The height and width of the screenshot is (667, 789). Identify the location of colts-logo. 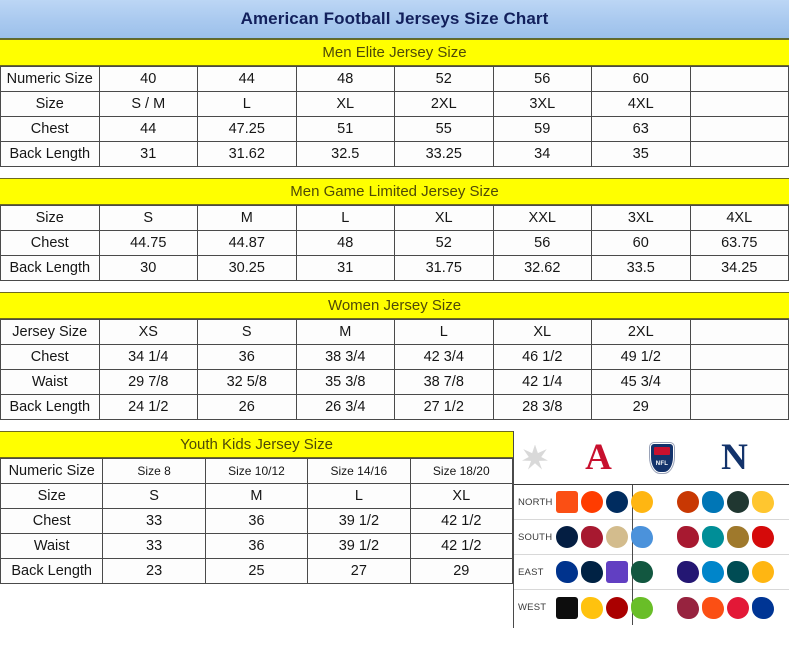
(616, 502).